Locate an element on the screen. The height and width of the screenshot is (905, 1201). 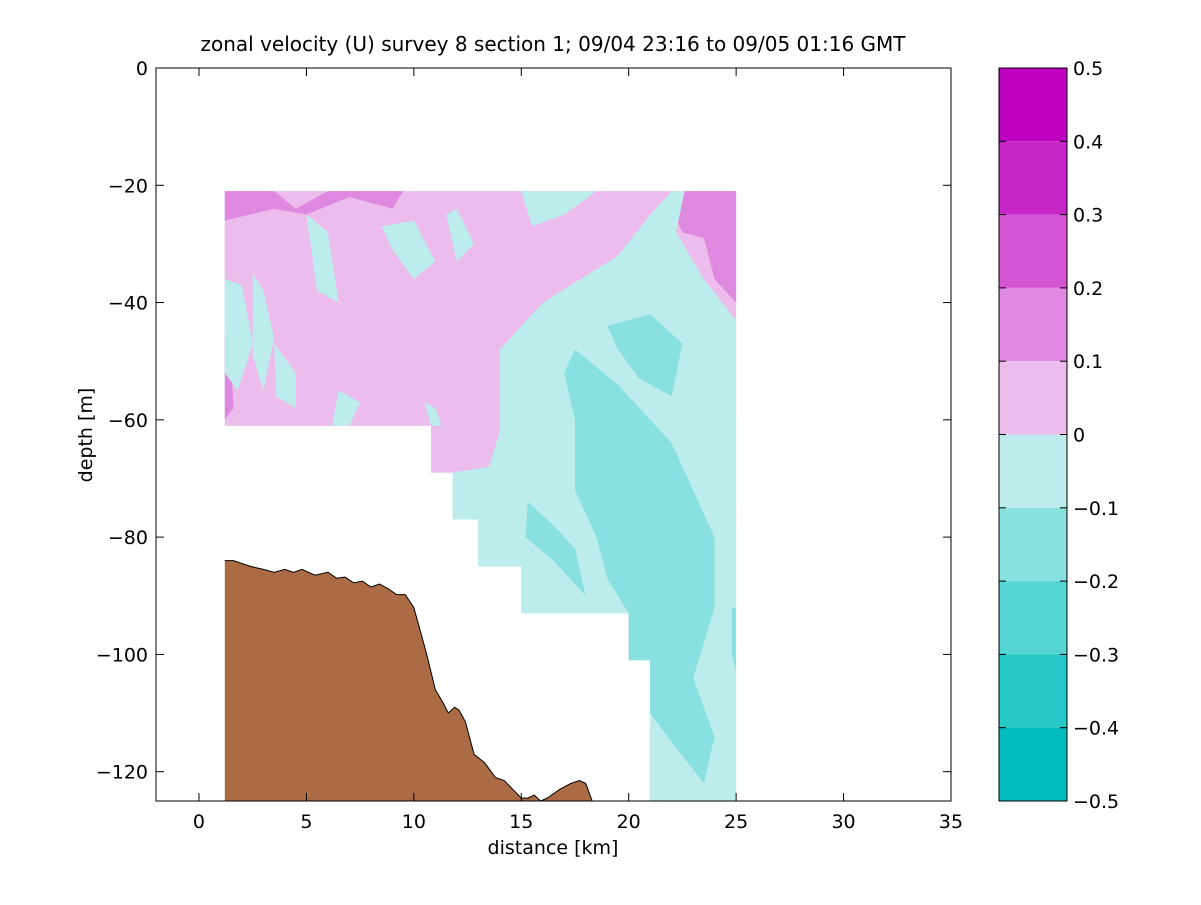
colorbar-levels is located at coordinates (1033, 434).